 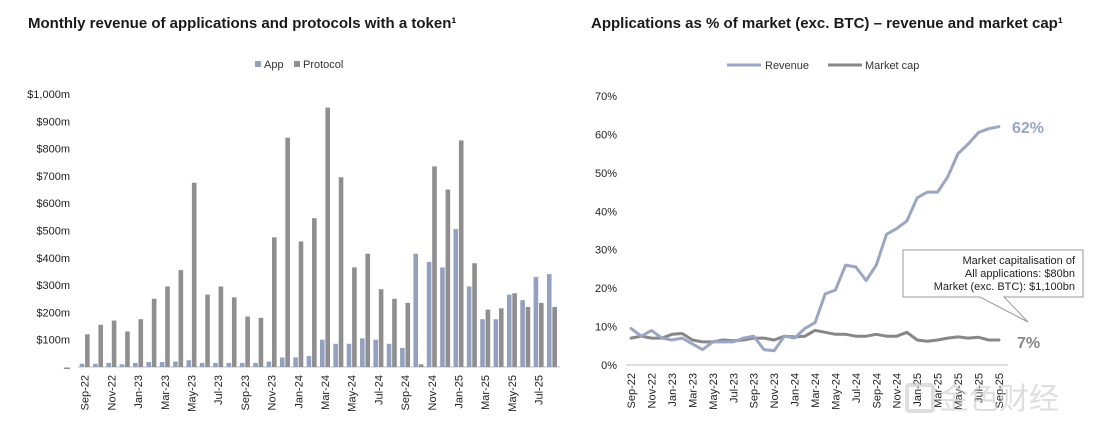 What do you see at coordinates (959, 391) in the screenshot?
I see `x-tick-label: May-25` at bounding box center [959, 391].